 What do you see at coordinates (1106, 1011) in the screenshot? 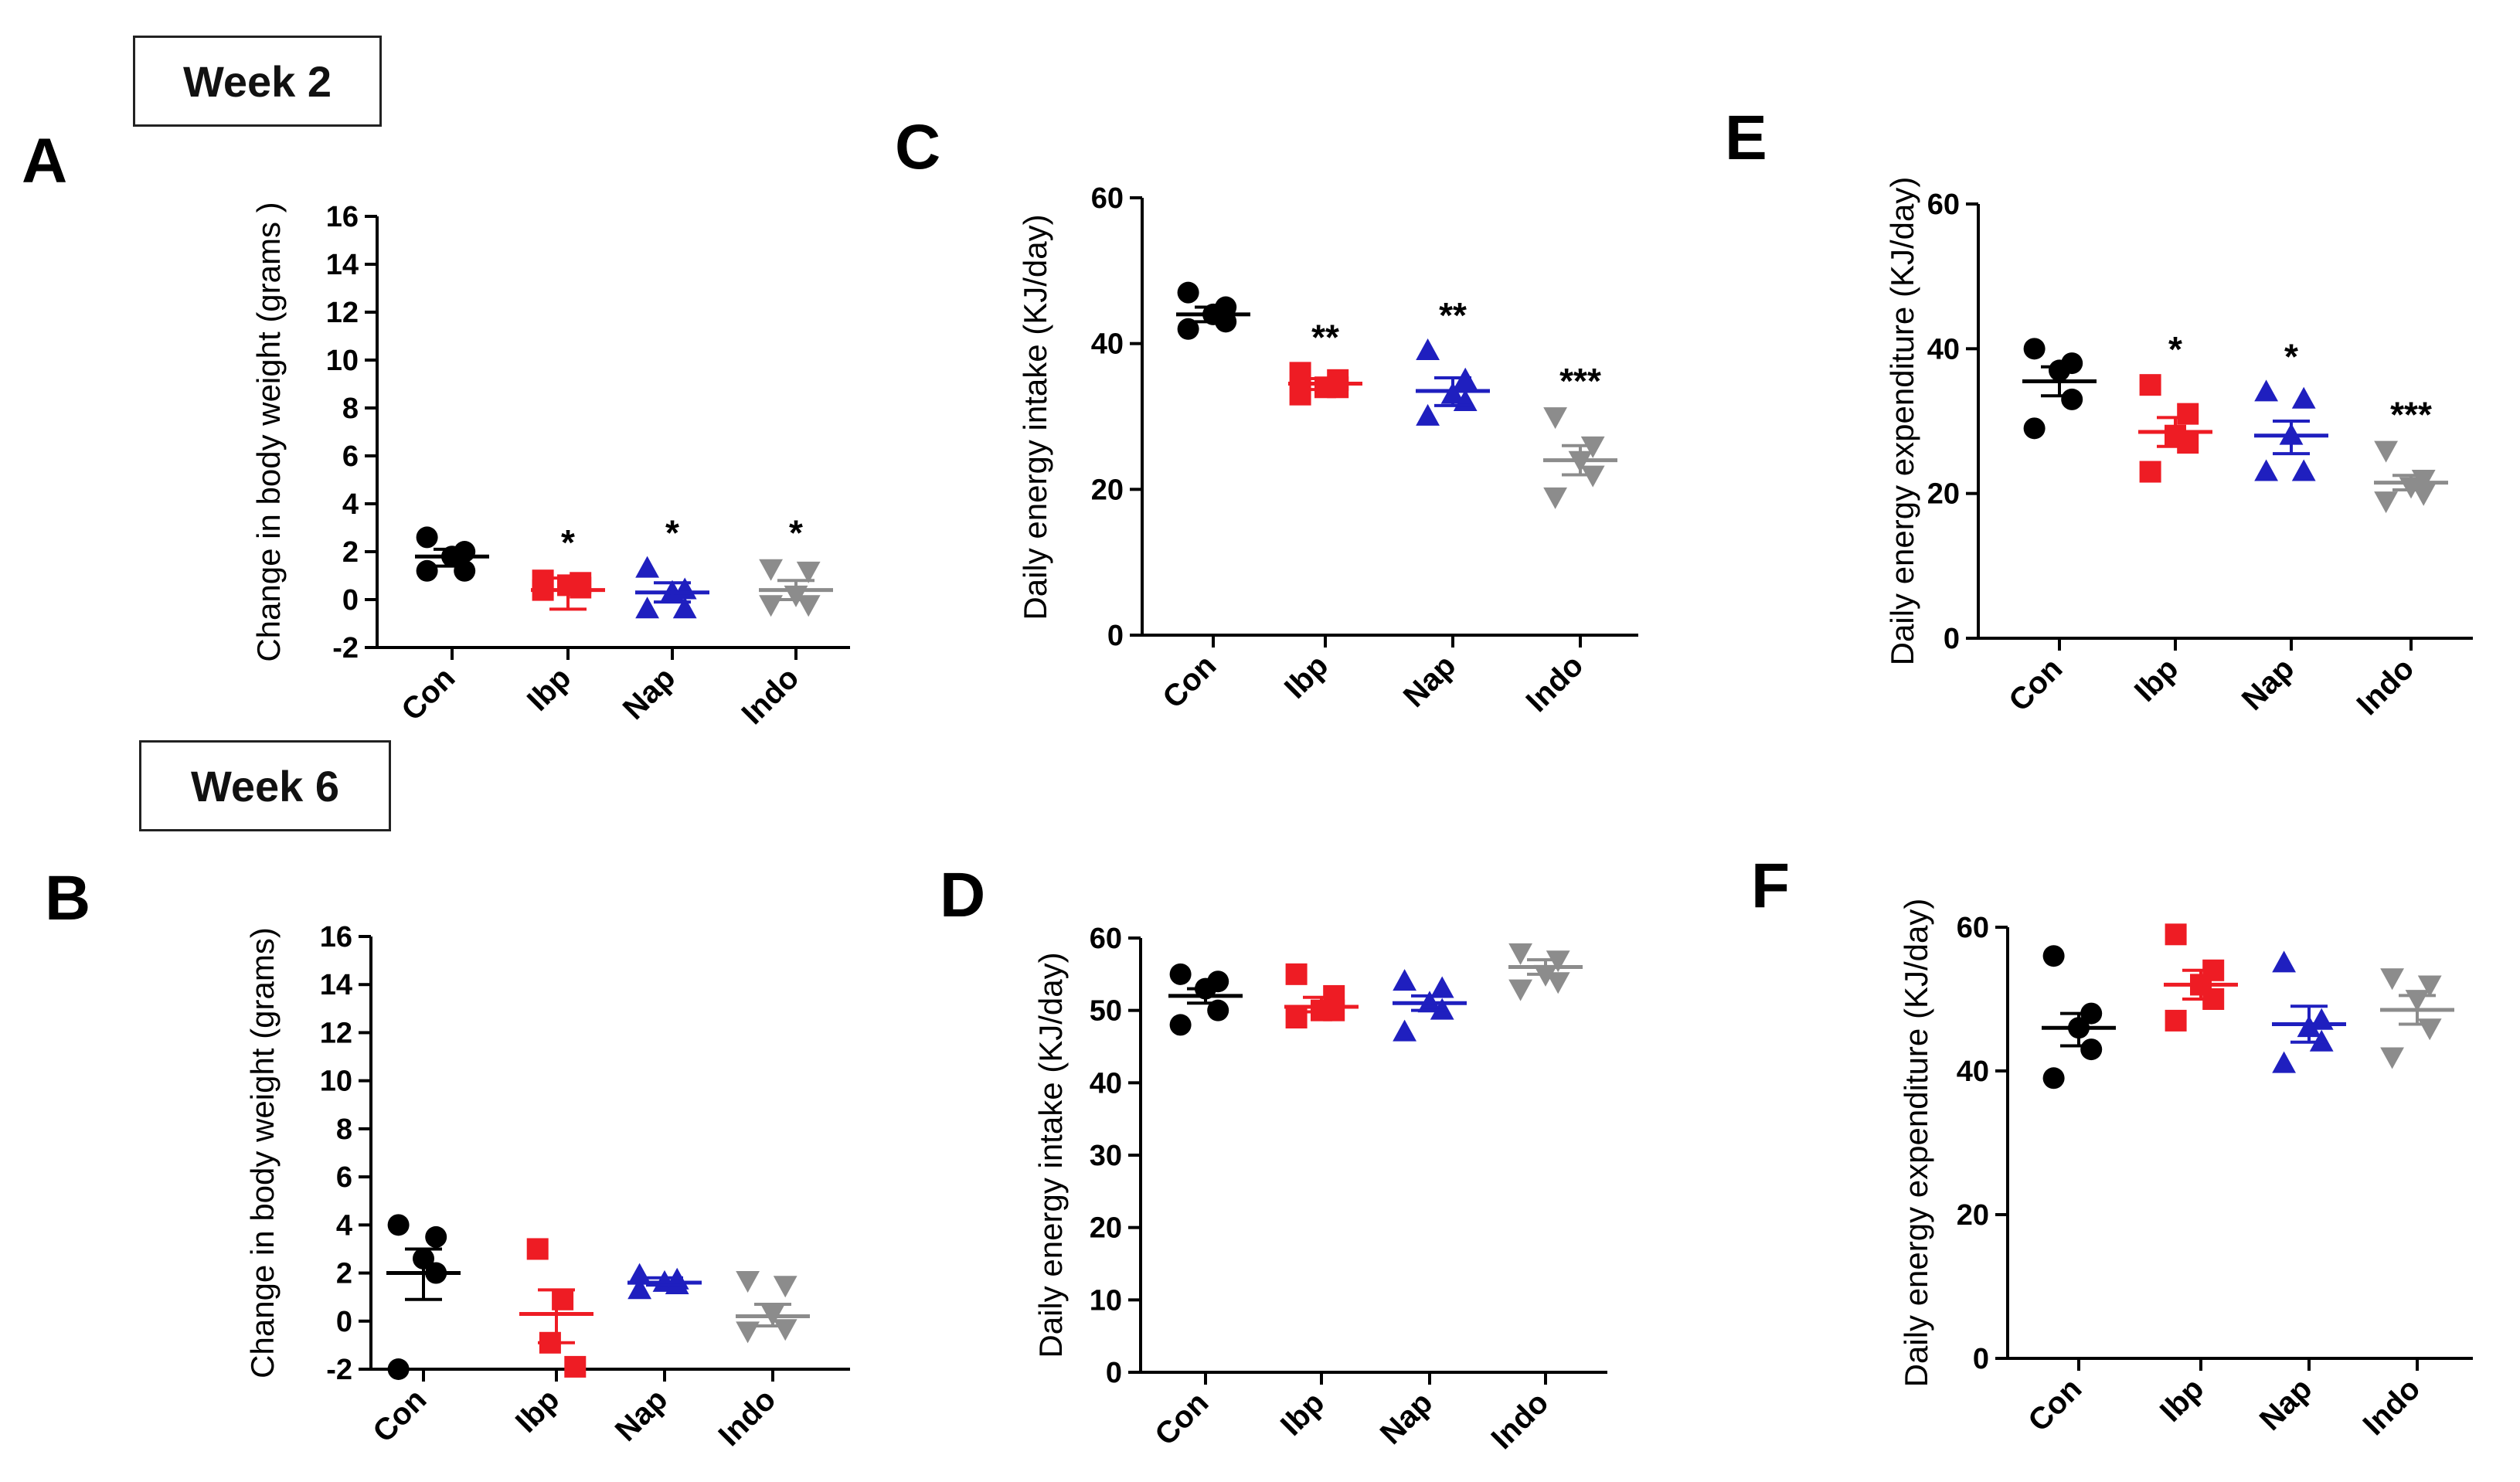
I see `y-tick-label: 50` at bounding box center [1106, 1011].